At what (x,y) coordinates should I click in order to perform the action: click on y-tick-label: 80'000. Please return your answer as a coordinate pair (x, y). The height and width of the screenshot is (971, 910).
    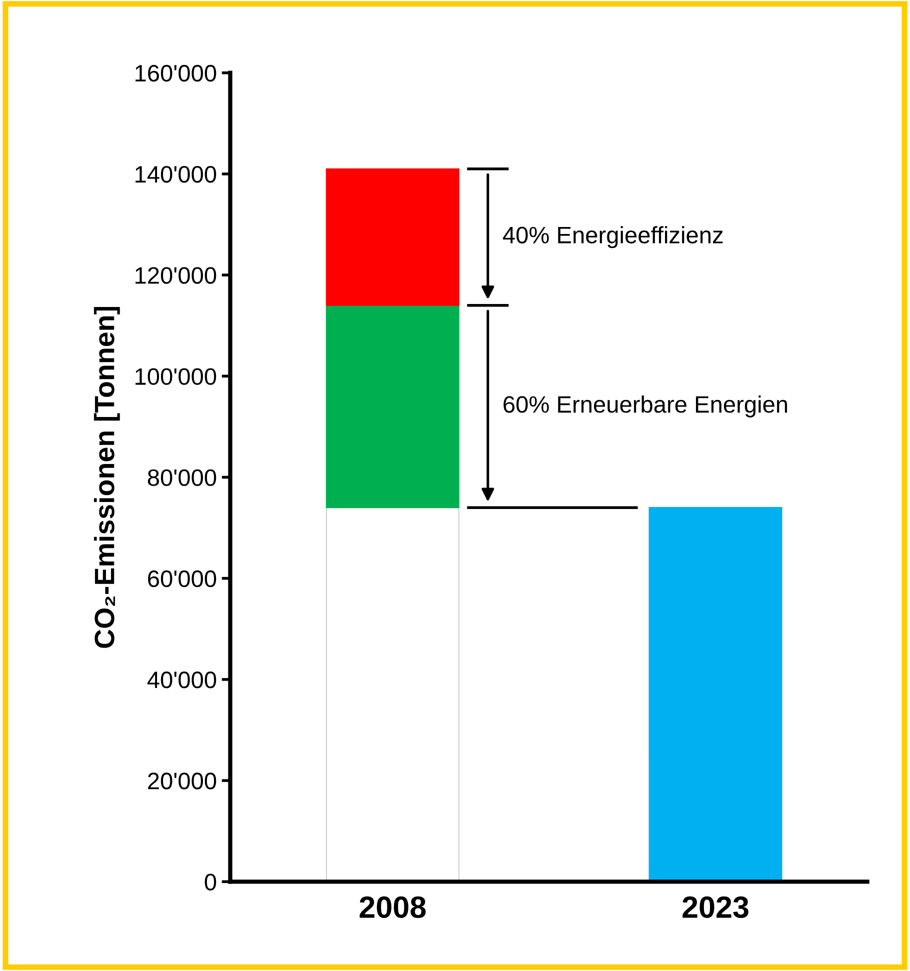
    Looking at the image, I should click on (182, 477).